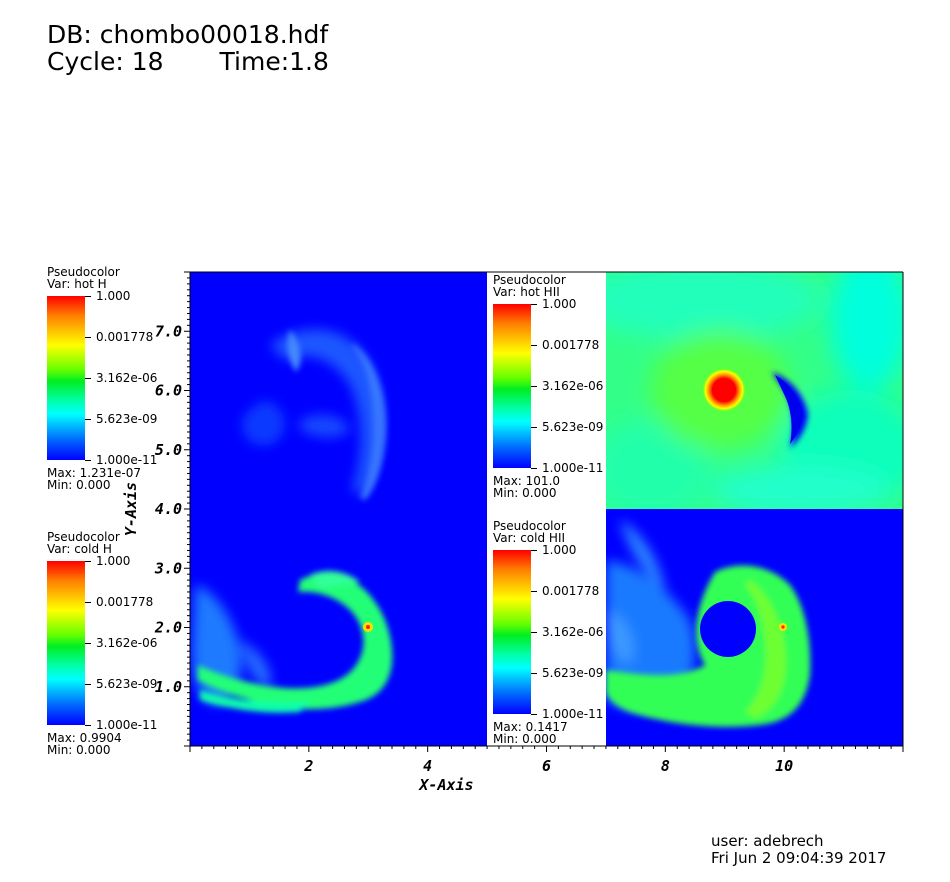  What do you see at coordinates (445, 785) in the screenshot?
I see `x-axis-label: X-Axis` at bounding box center [445, 785].